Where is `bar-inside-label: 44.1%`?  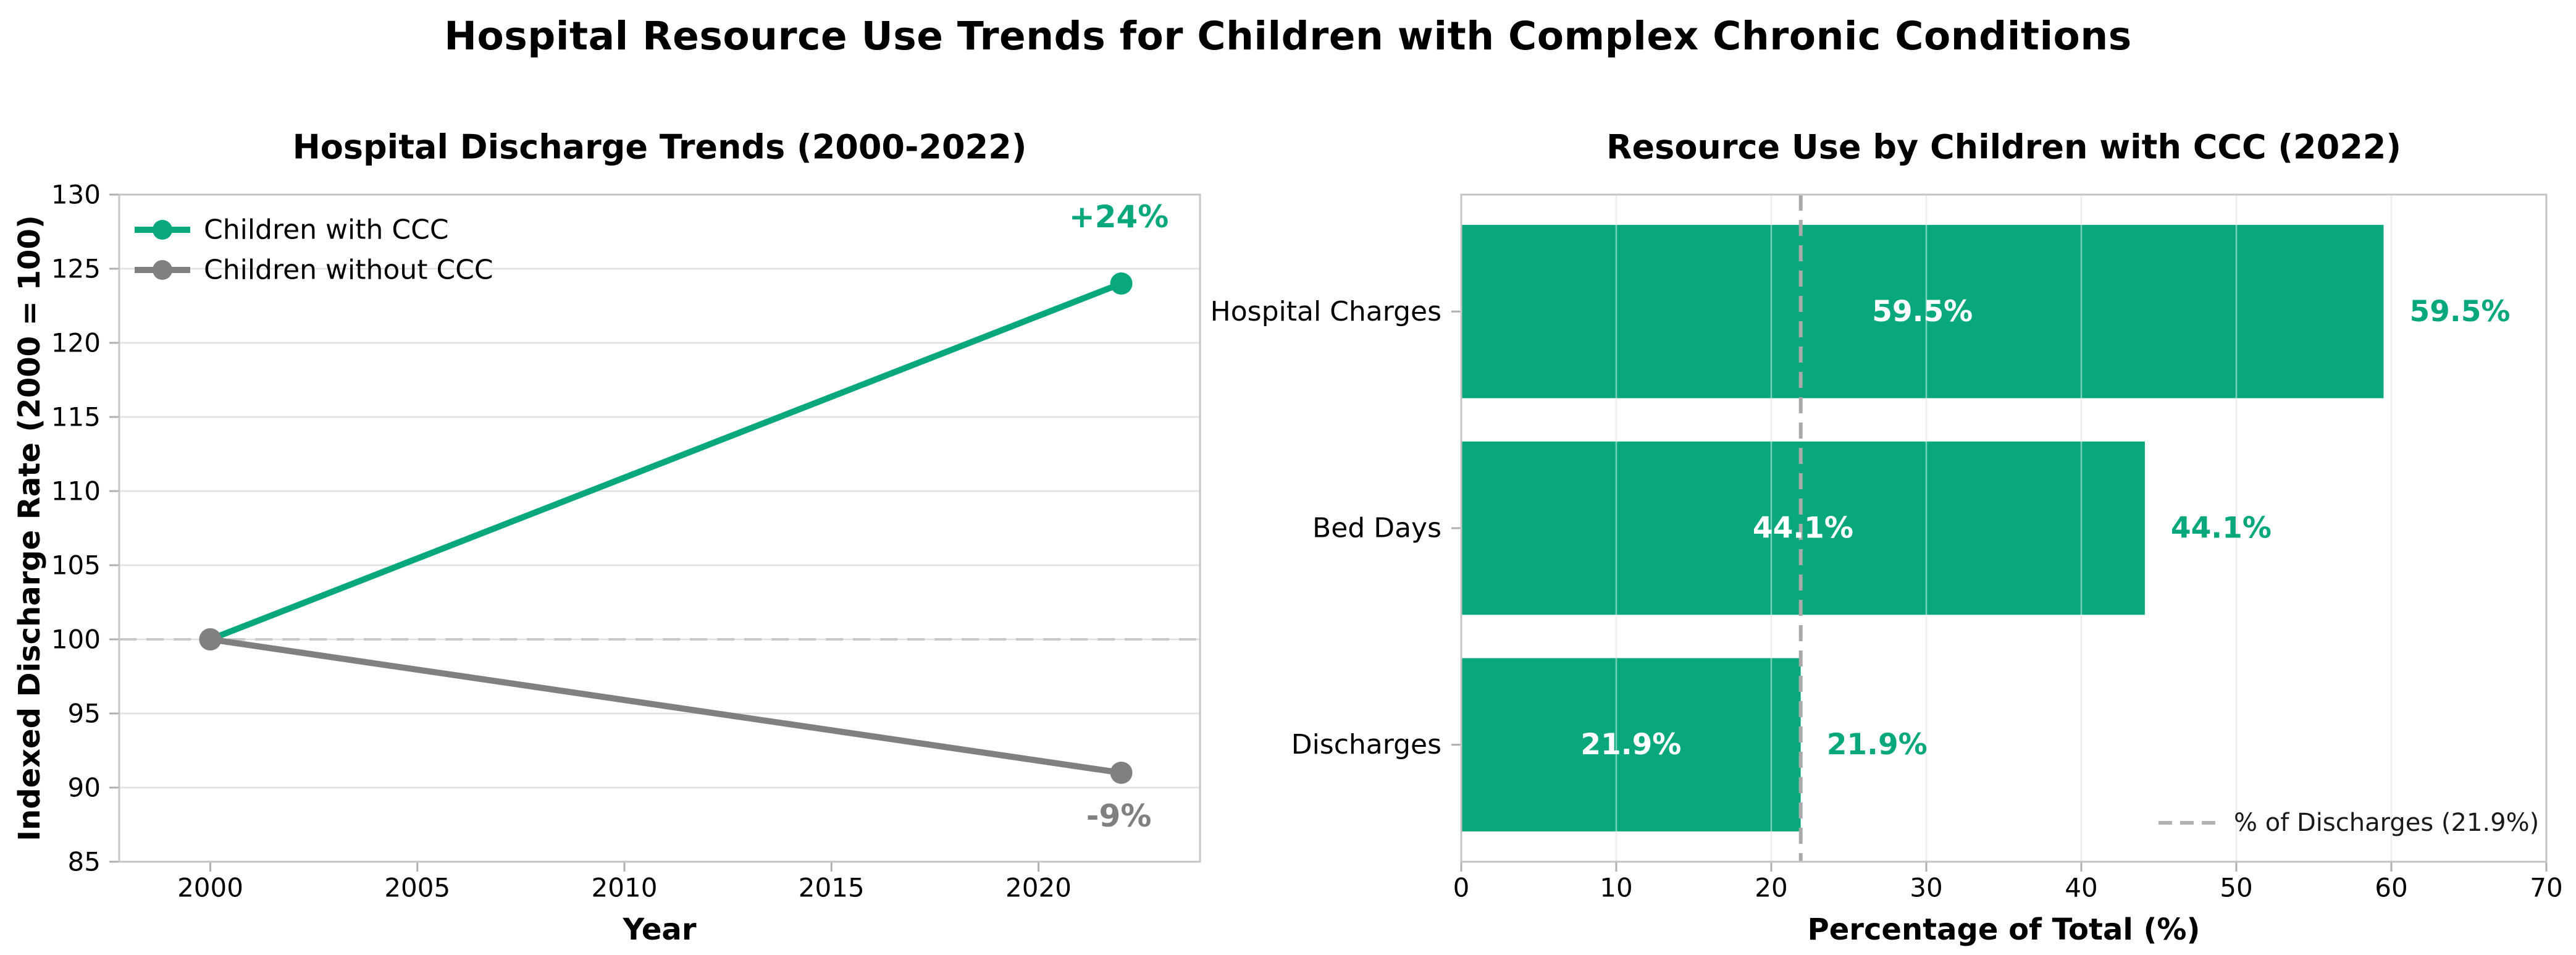
bar-inside-label: 44.1% is located at coordinates (1803, 528).